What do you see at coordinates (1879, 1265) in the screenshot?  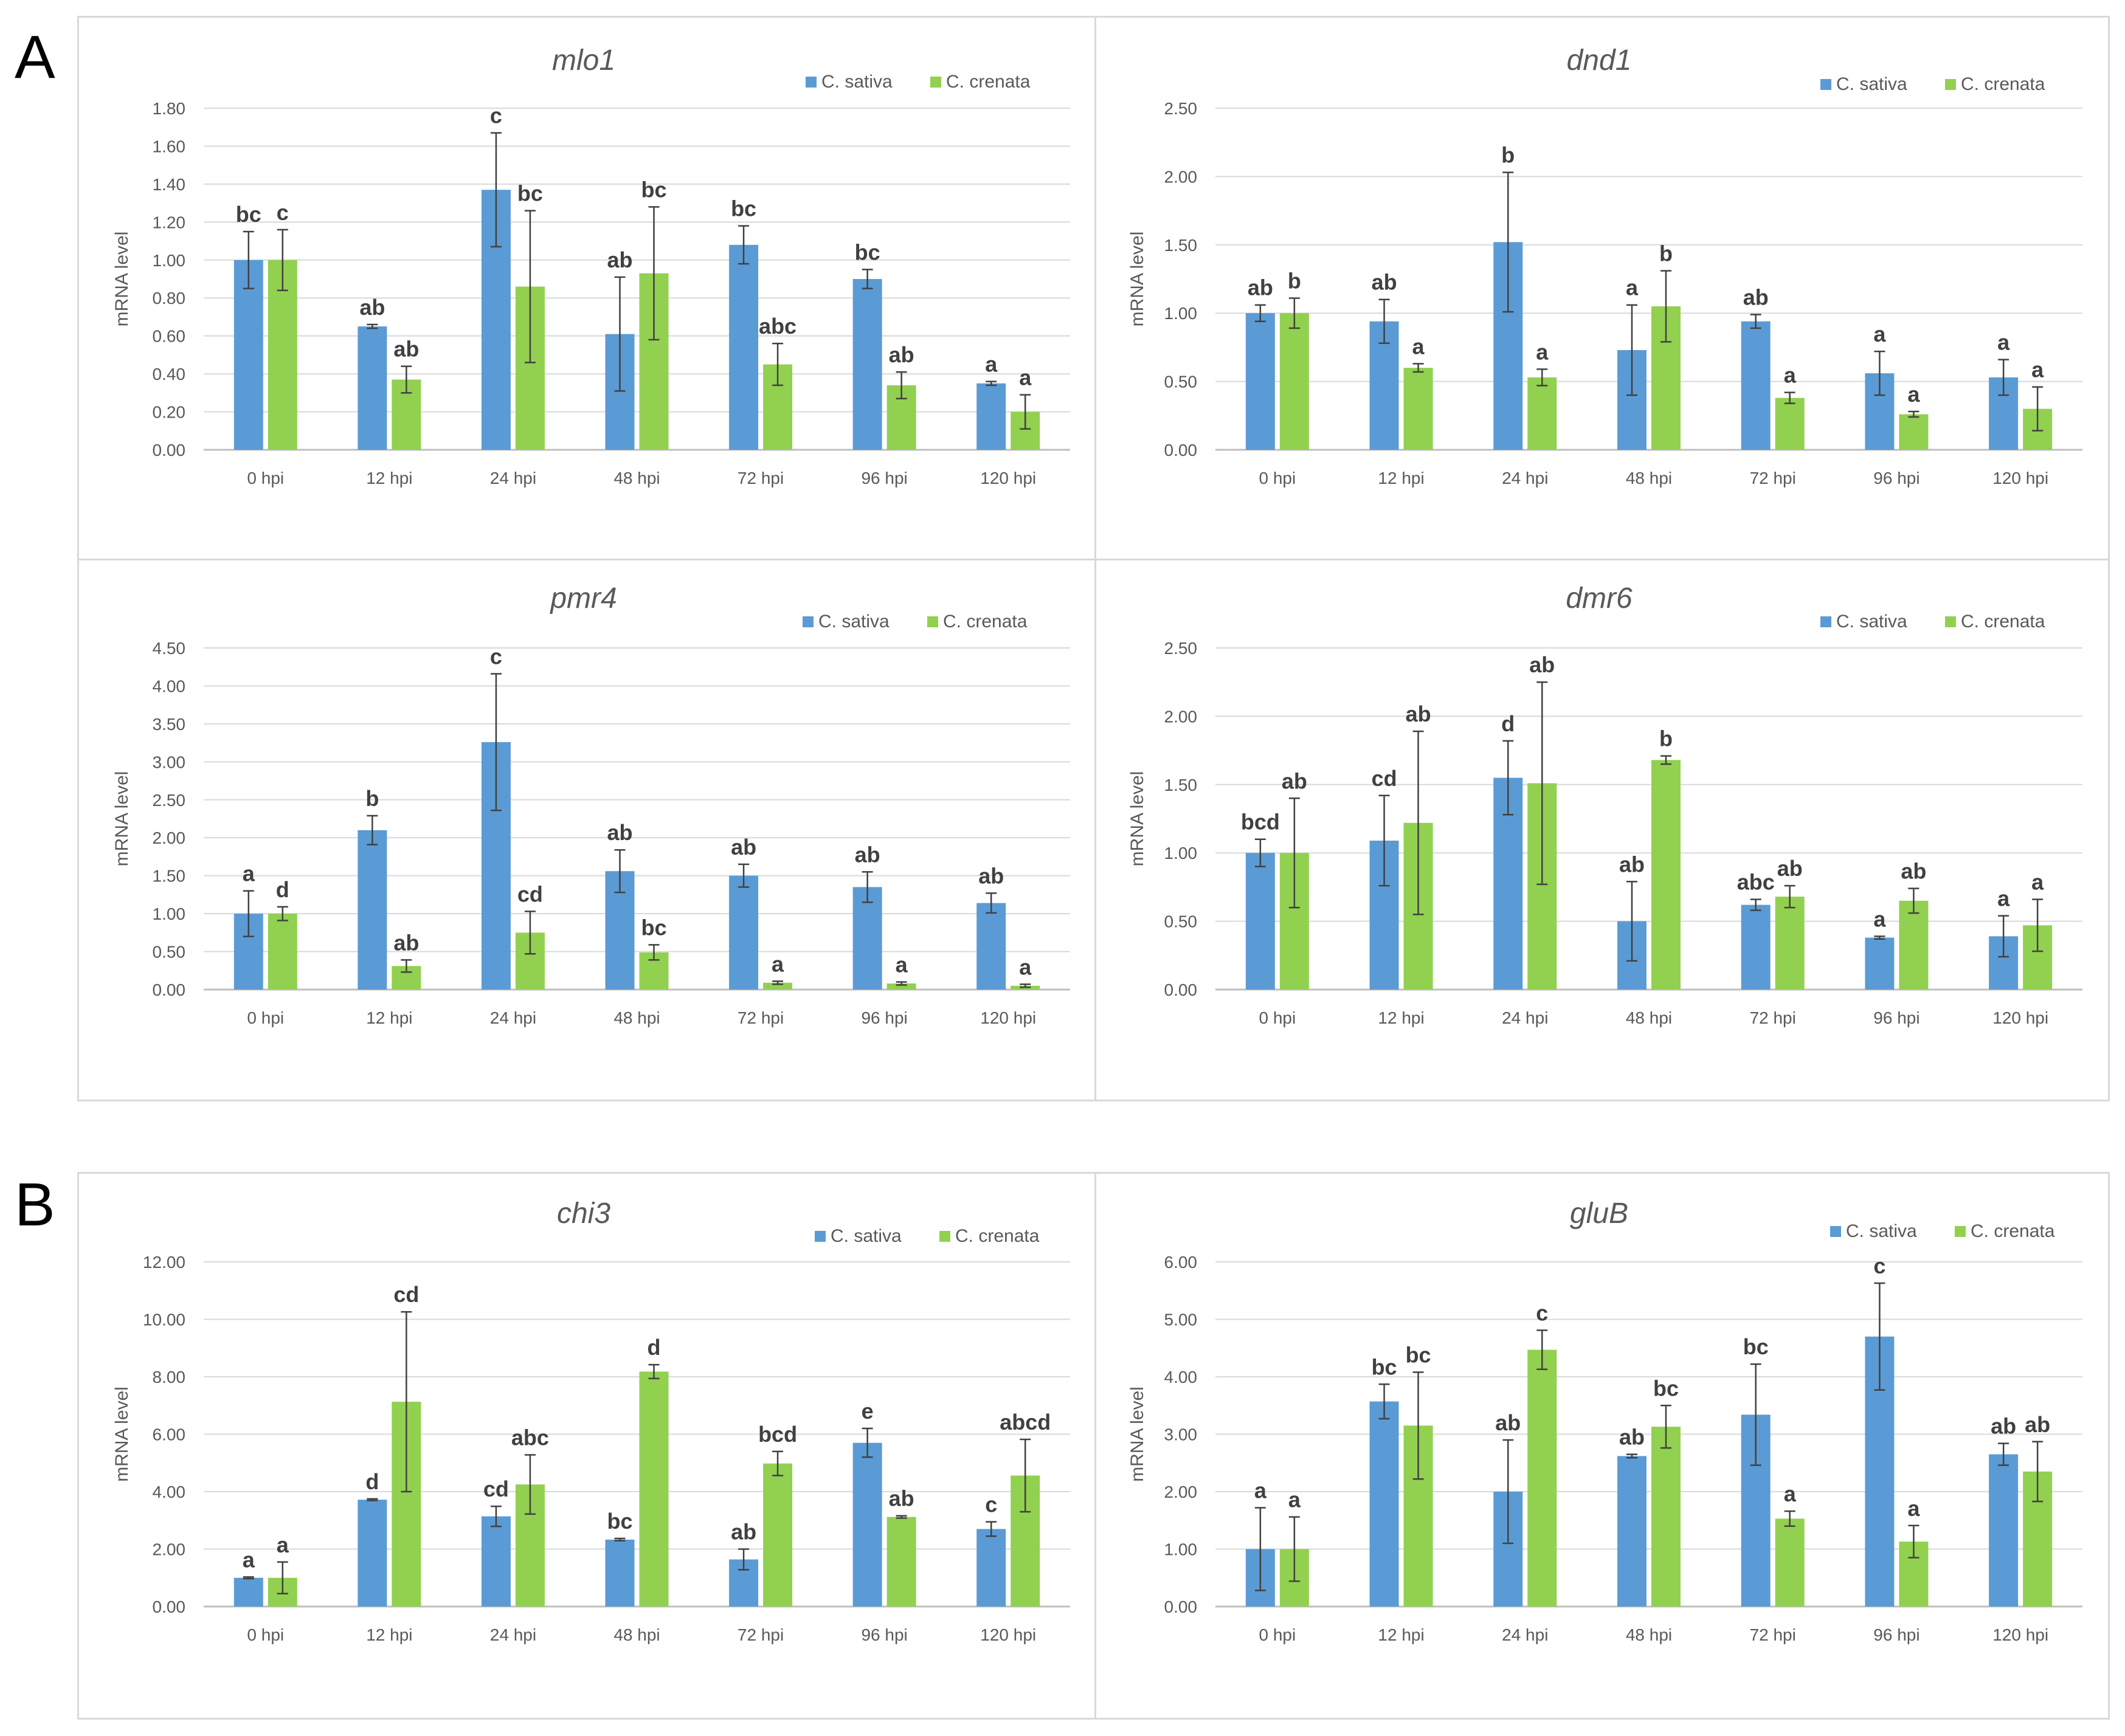 I see `glub-significance-letter: c` at bounding box center [1879, 1265].